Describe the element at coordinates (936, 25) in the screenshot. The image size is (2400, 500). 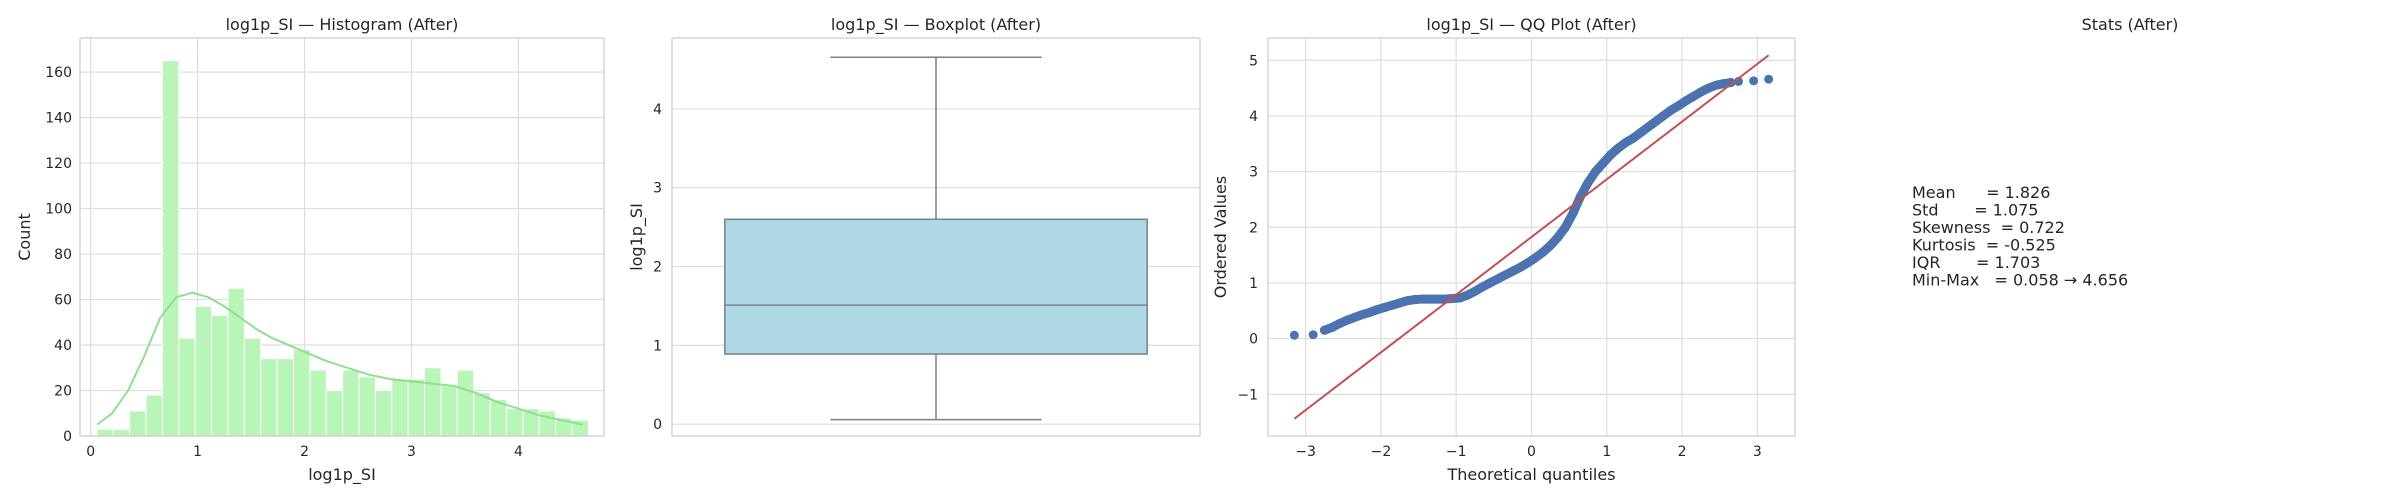
I see `chart-title: log1p_SI — Boxplot (After)` at that location.